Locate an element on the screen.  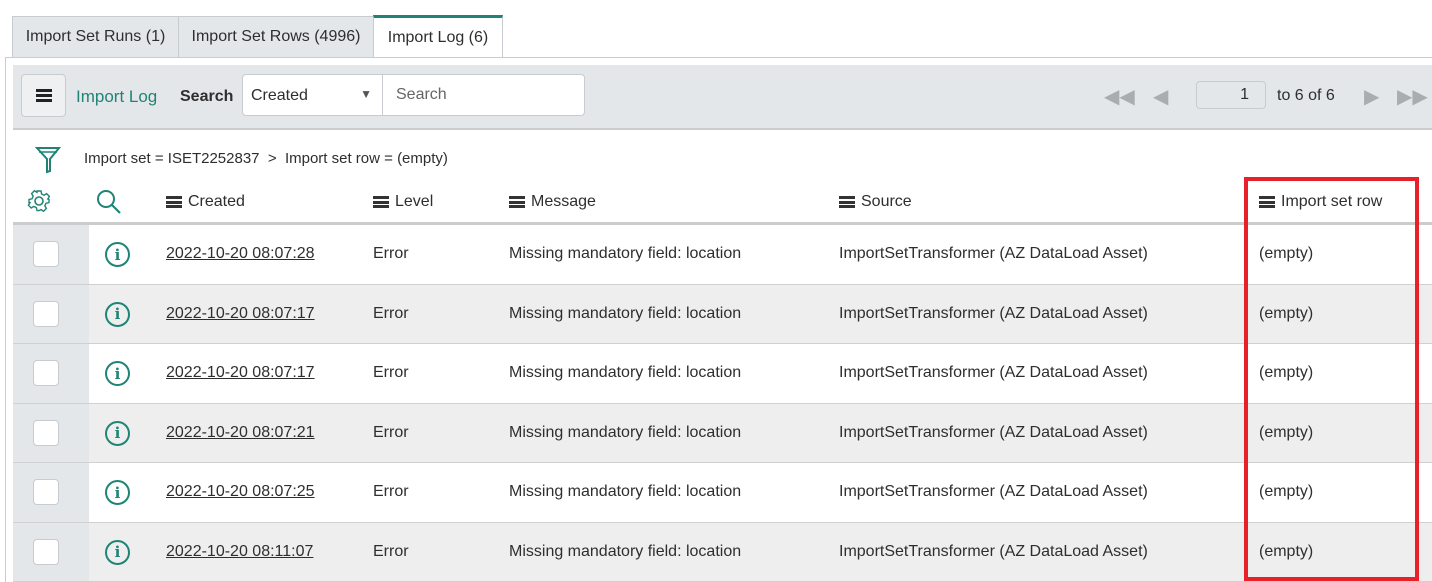
list-title: Import Log is located at coordinates (117, 96).